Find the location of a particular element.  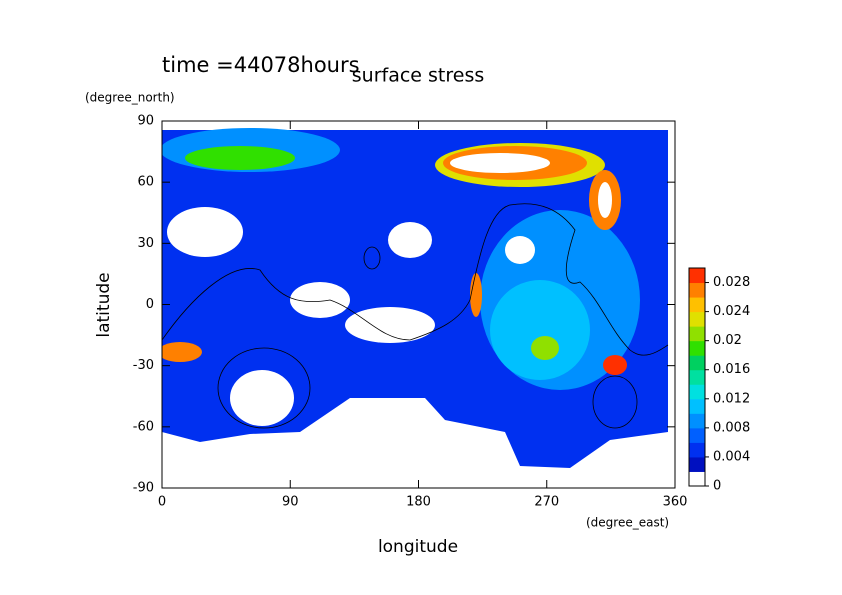

y-unit: (degree_north) is located at coordinates (130, 98).